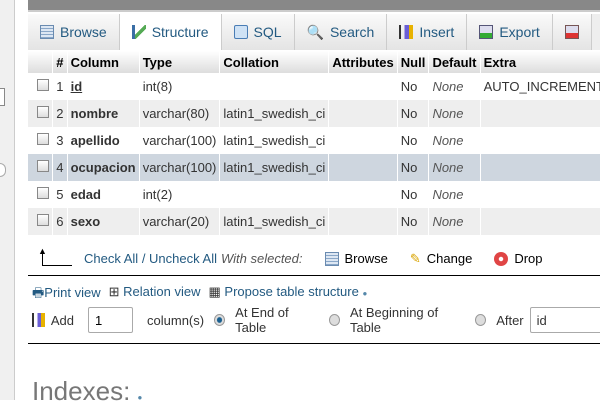 The height and width of the screenshot is (407, 600). Describe the element at coordinates (267, 32) in the screenshot. I see `tab-label: SQL` at that location.